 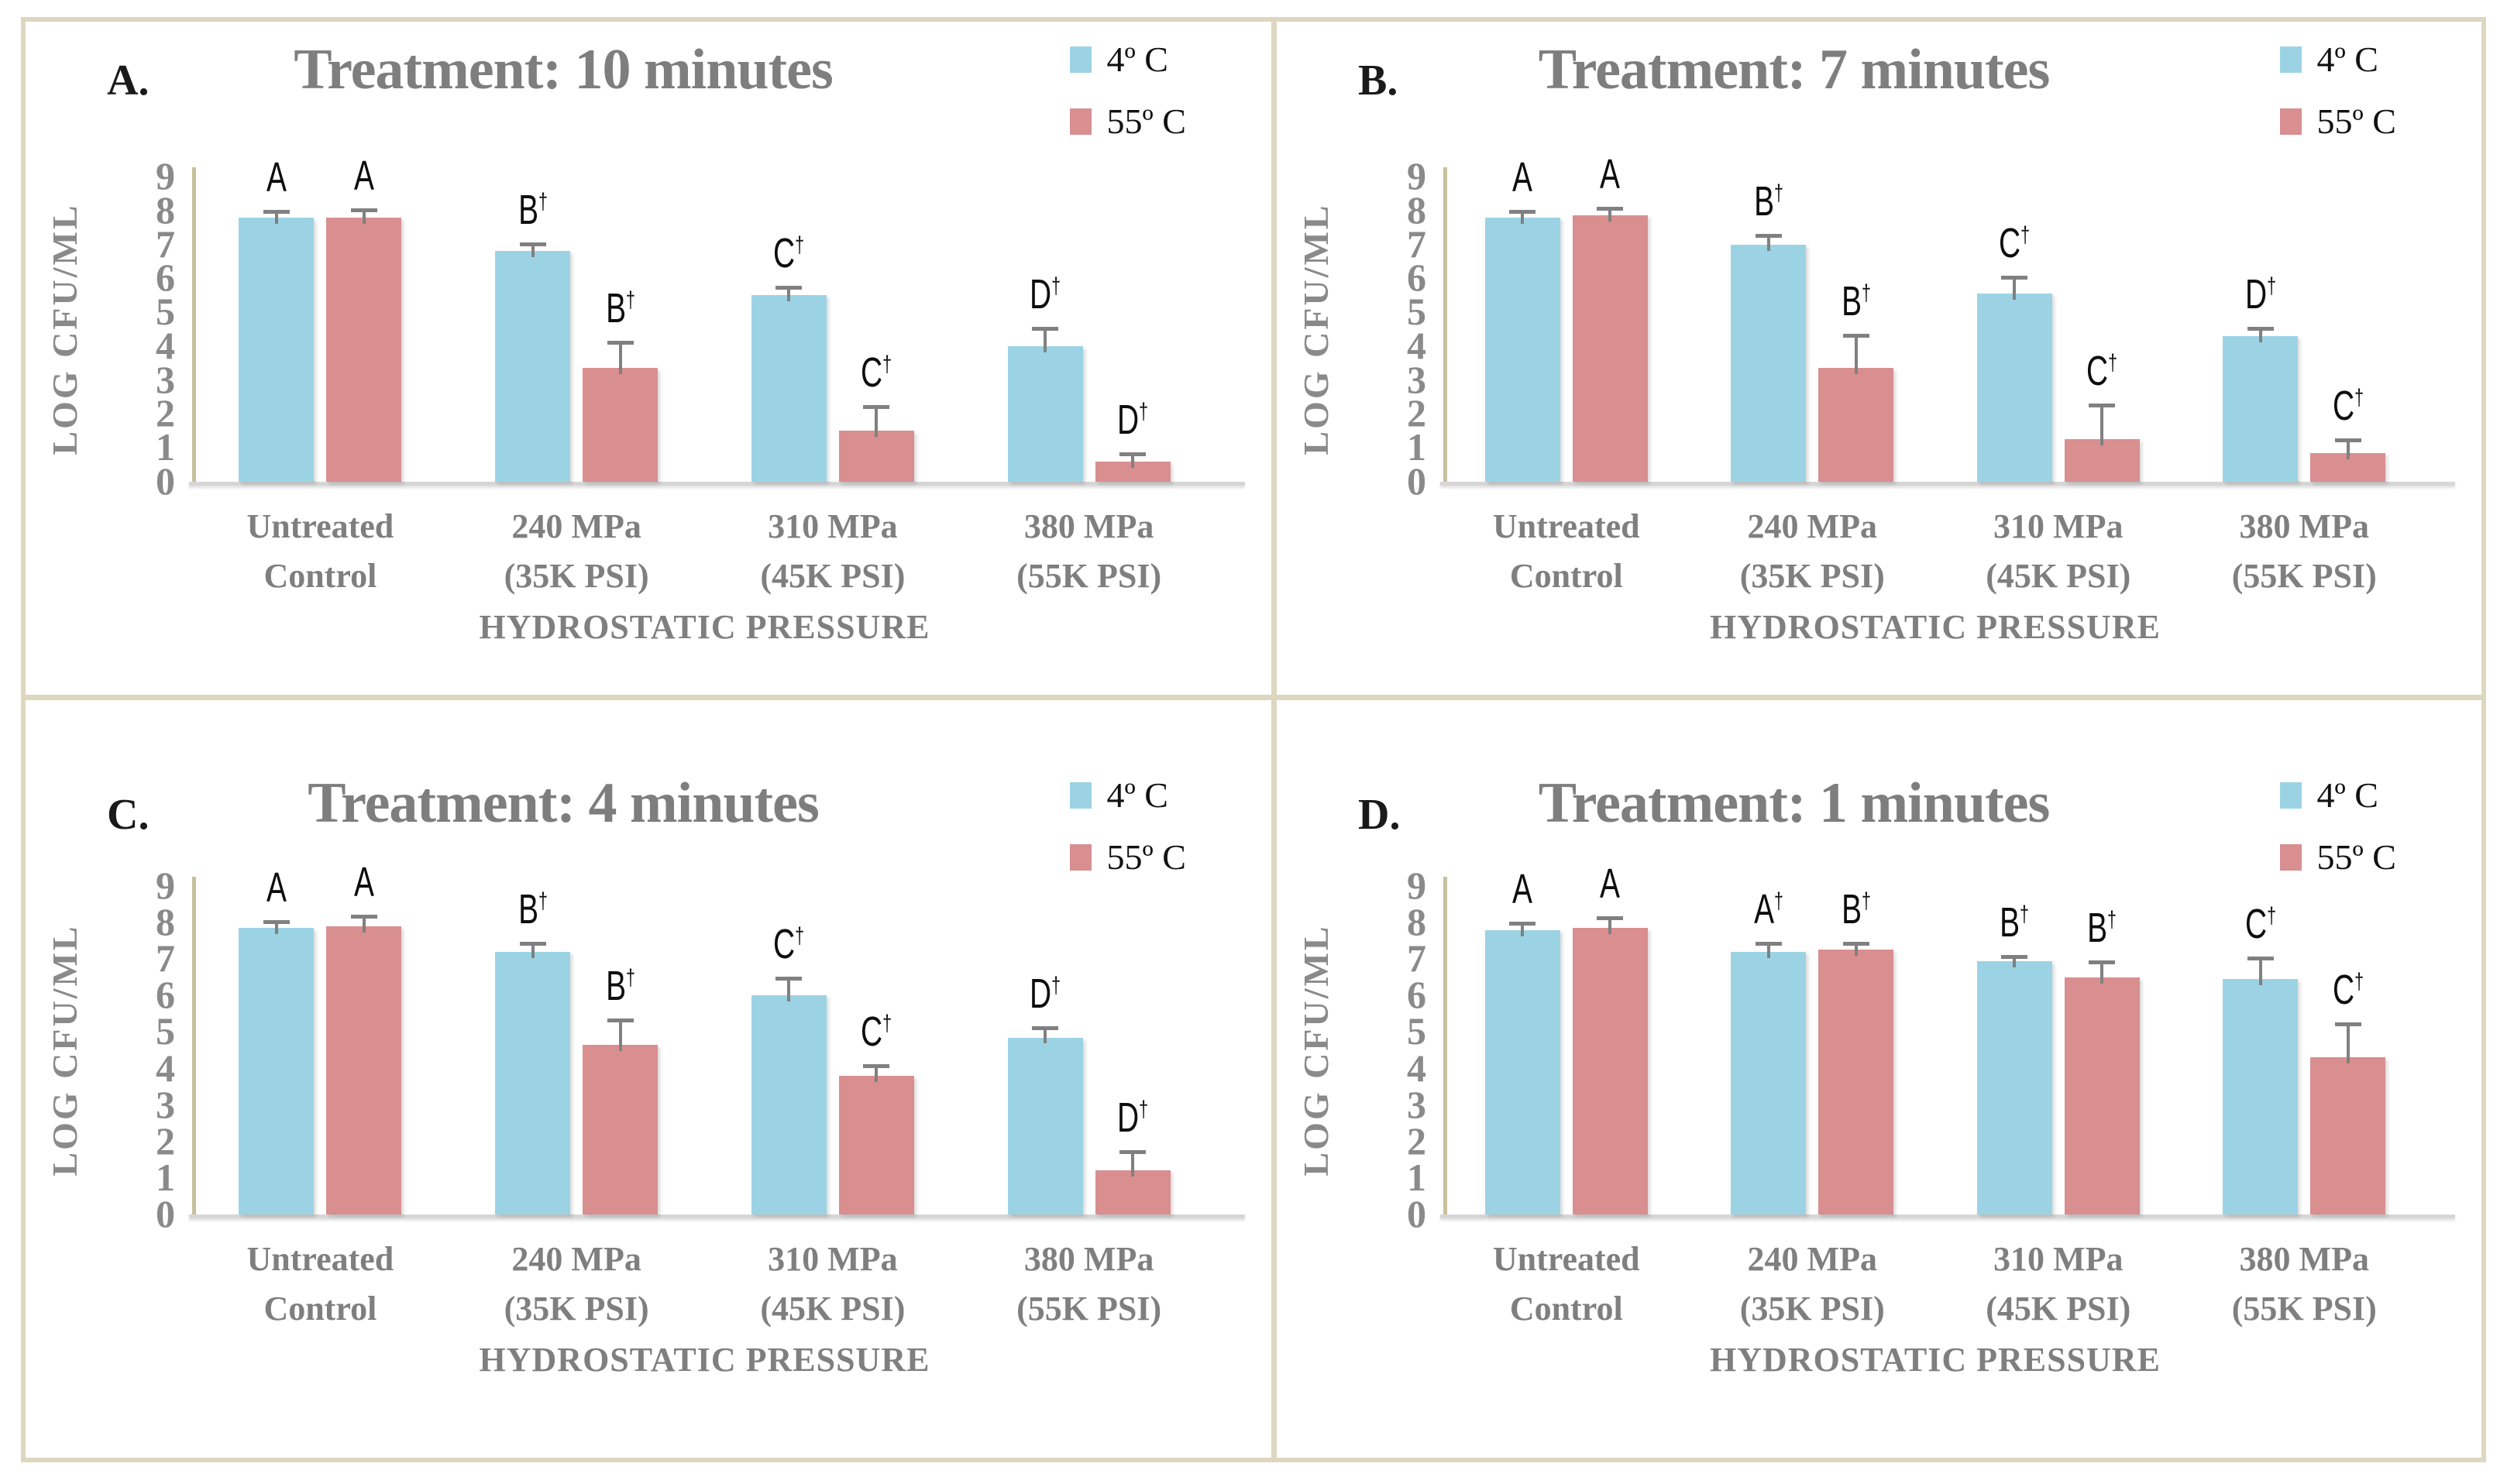 I want to click on significance-letter: D†, so click(x=1133, y=419).